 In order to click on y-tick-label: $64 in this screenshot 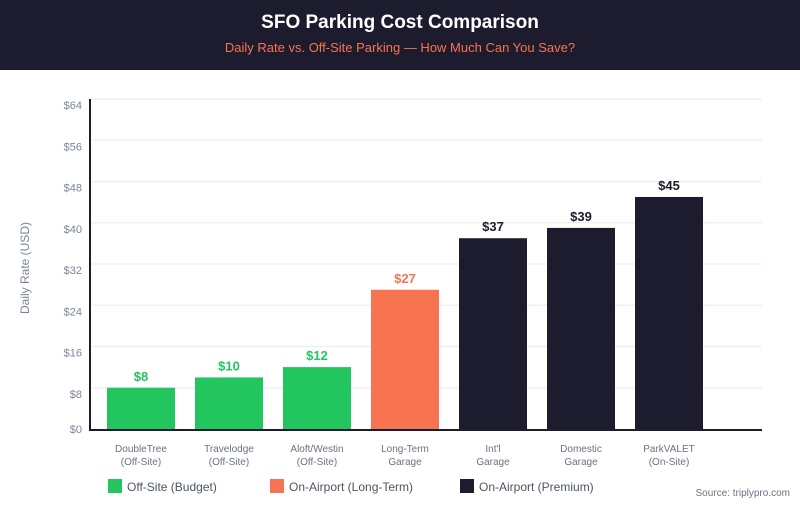, I will do `click(73, 106)`.